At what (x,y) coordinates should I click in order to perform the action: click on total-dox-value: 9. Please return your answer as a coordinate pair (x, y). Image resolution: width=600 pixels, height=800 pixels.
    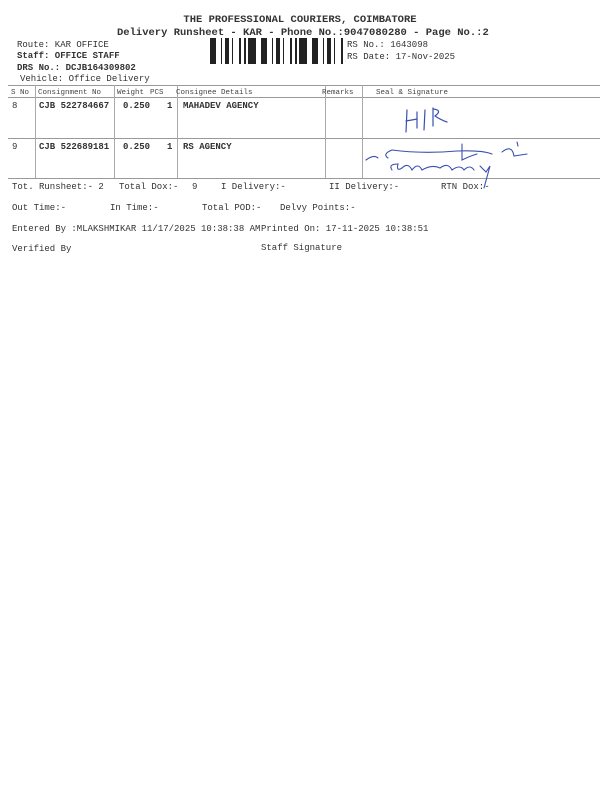
    Looking at the image, I should click on (195, 187).